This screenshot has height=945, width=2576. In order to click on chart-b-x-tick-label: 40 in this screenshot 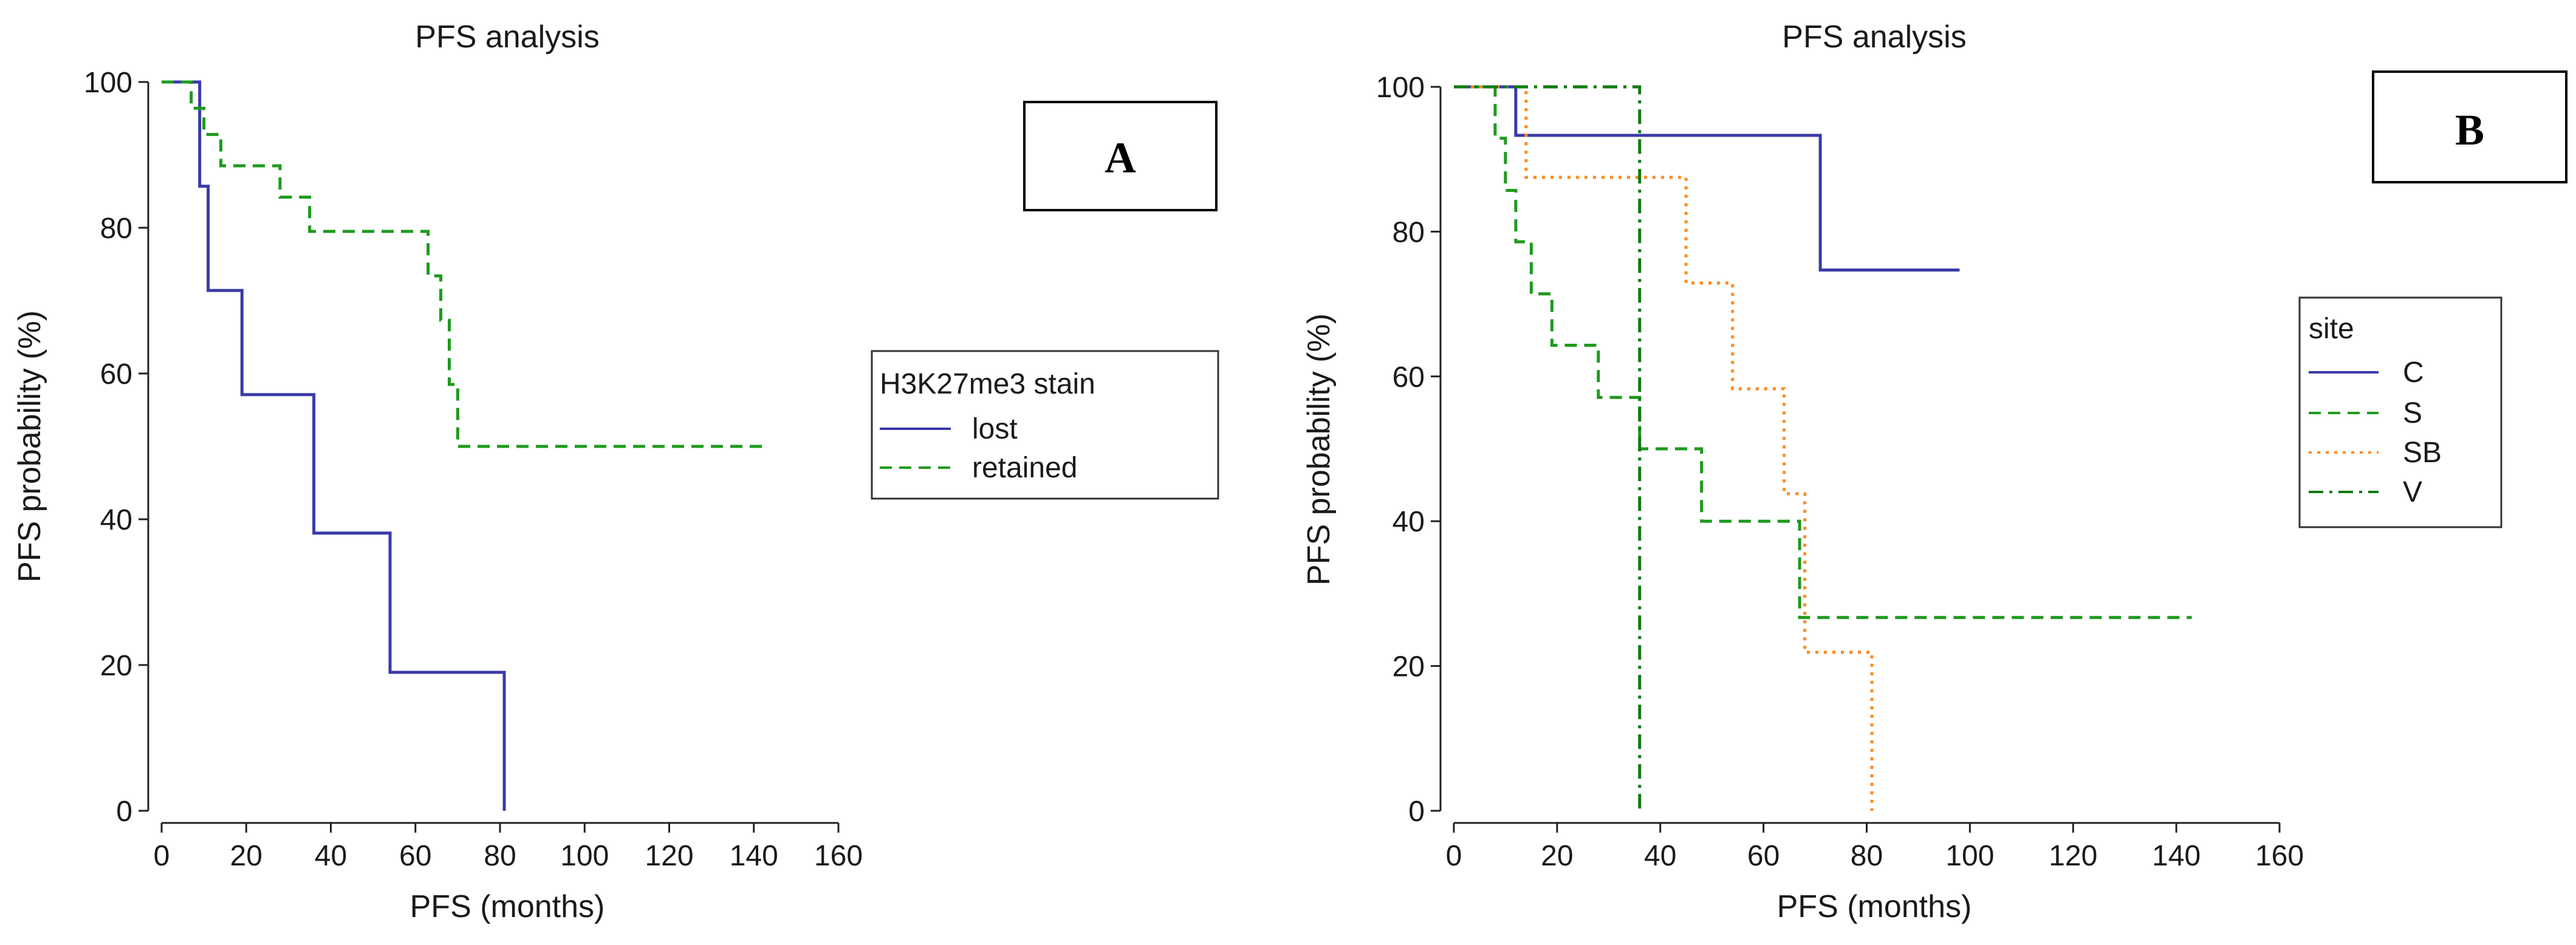, I will do `click(1660, 856)`.